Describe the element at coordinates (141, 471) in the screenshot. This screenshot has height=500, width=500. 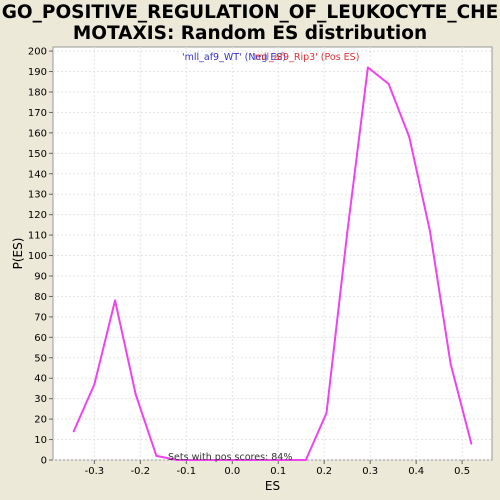
I see `x-tick-label: -0.2` at that location.